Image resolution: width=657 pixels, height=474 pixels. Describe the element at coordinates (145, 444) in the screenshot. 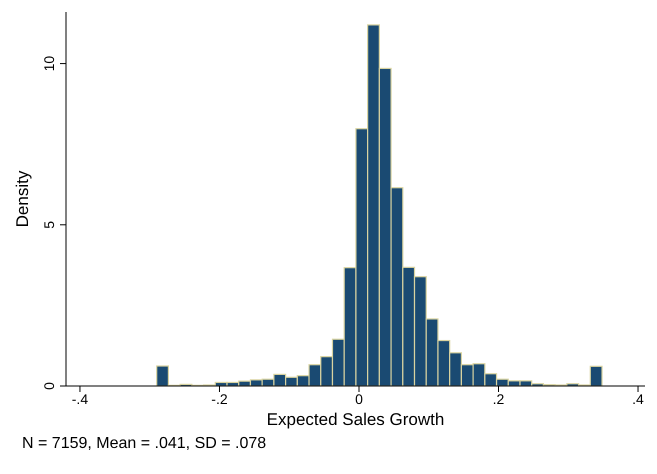

I see `text: N = 7159, Mean = .041, SD = .078` at that location.